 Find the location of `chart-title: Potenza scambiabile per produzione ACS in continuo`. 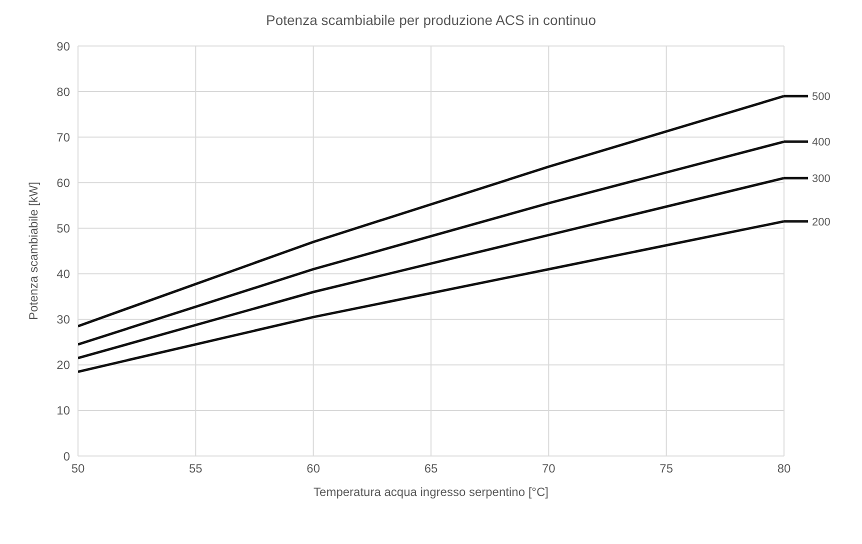

chart-title: Potenza scambiabile per produzione ACS in continuo is located at coordinates (431, 20).